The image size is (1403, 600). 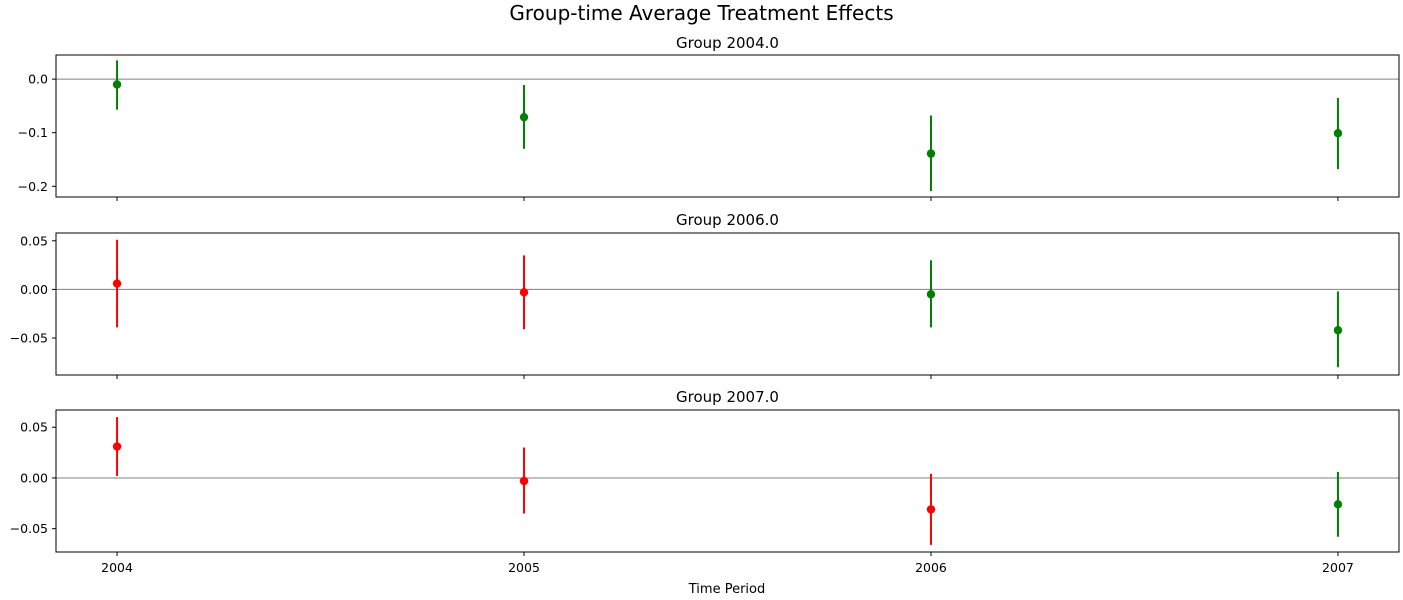 I want to click on x-tick-label: 2004, so click(x=117, y=567).